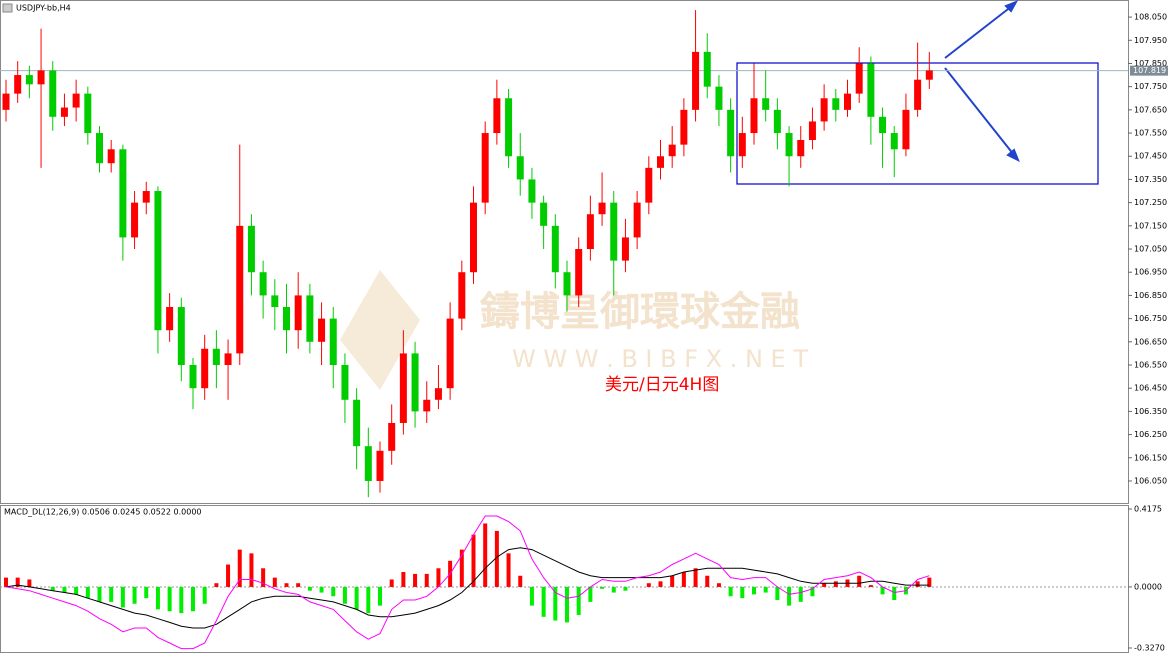 The width and height of the screenshot is (1170, 655). Describe the element at coordinates (1150, 411) in the screenshot. I see `y-tick-label: 106.350` at that location.